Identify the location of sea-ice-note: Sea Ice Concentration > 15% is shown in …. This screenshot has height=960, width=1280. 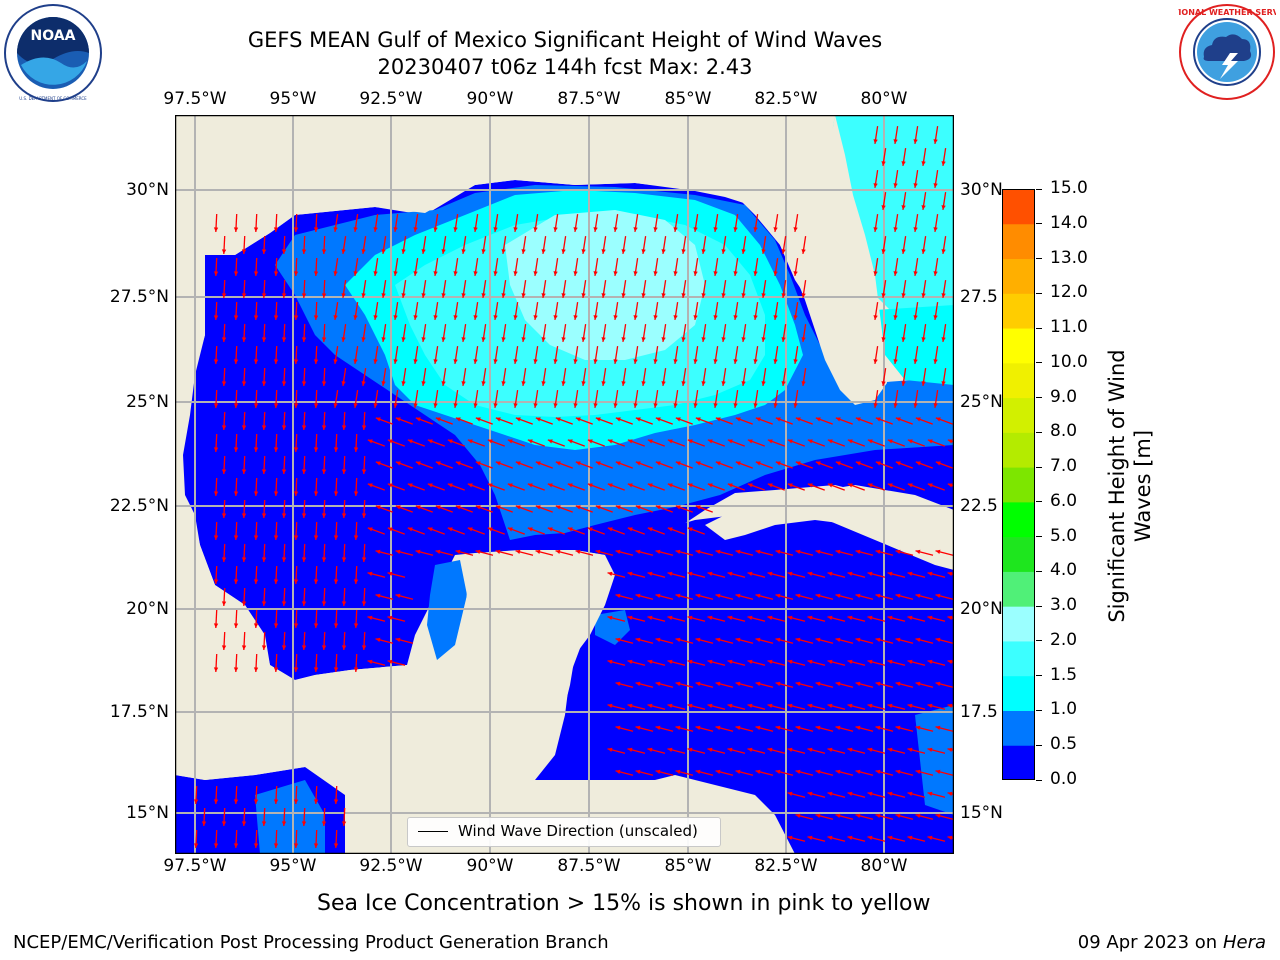
(624, 903).